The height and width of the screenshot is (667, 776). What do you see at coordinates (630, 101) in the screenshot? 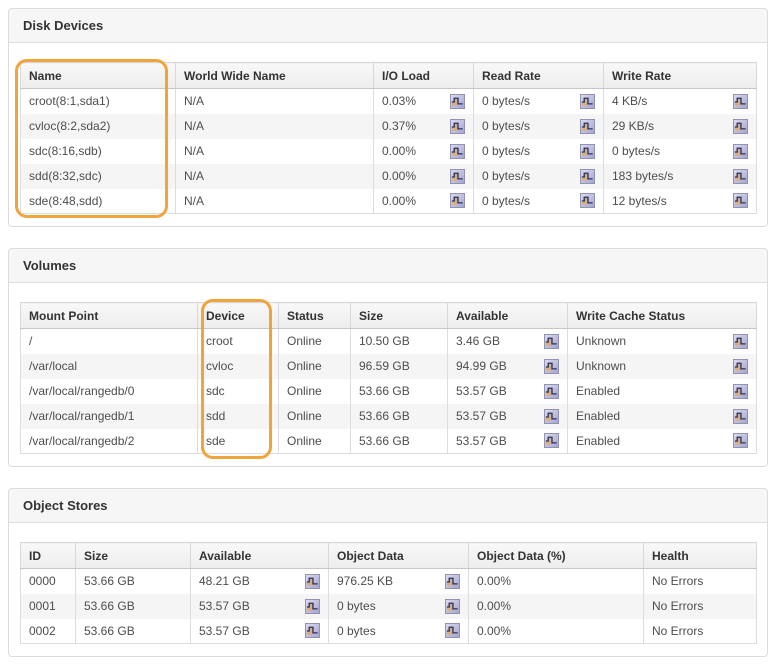
I see `disk-write-rate: 4 KB/s` at bounding box center [630, 101].